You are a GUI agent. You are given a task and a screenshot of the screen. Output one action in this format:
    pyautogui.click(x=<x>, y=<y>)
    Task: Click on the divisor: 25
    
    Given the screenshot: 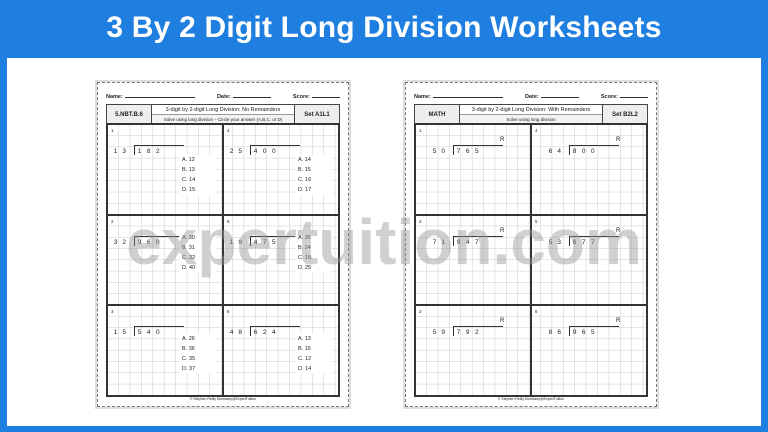 What is the action you would take?
    pyautogui.click(x=238, y=151)
    